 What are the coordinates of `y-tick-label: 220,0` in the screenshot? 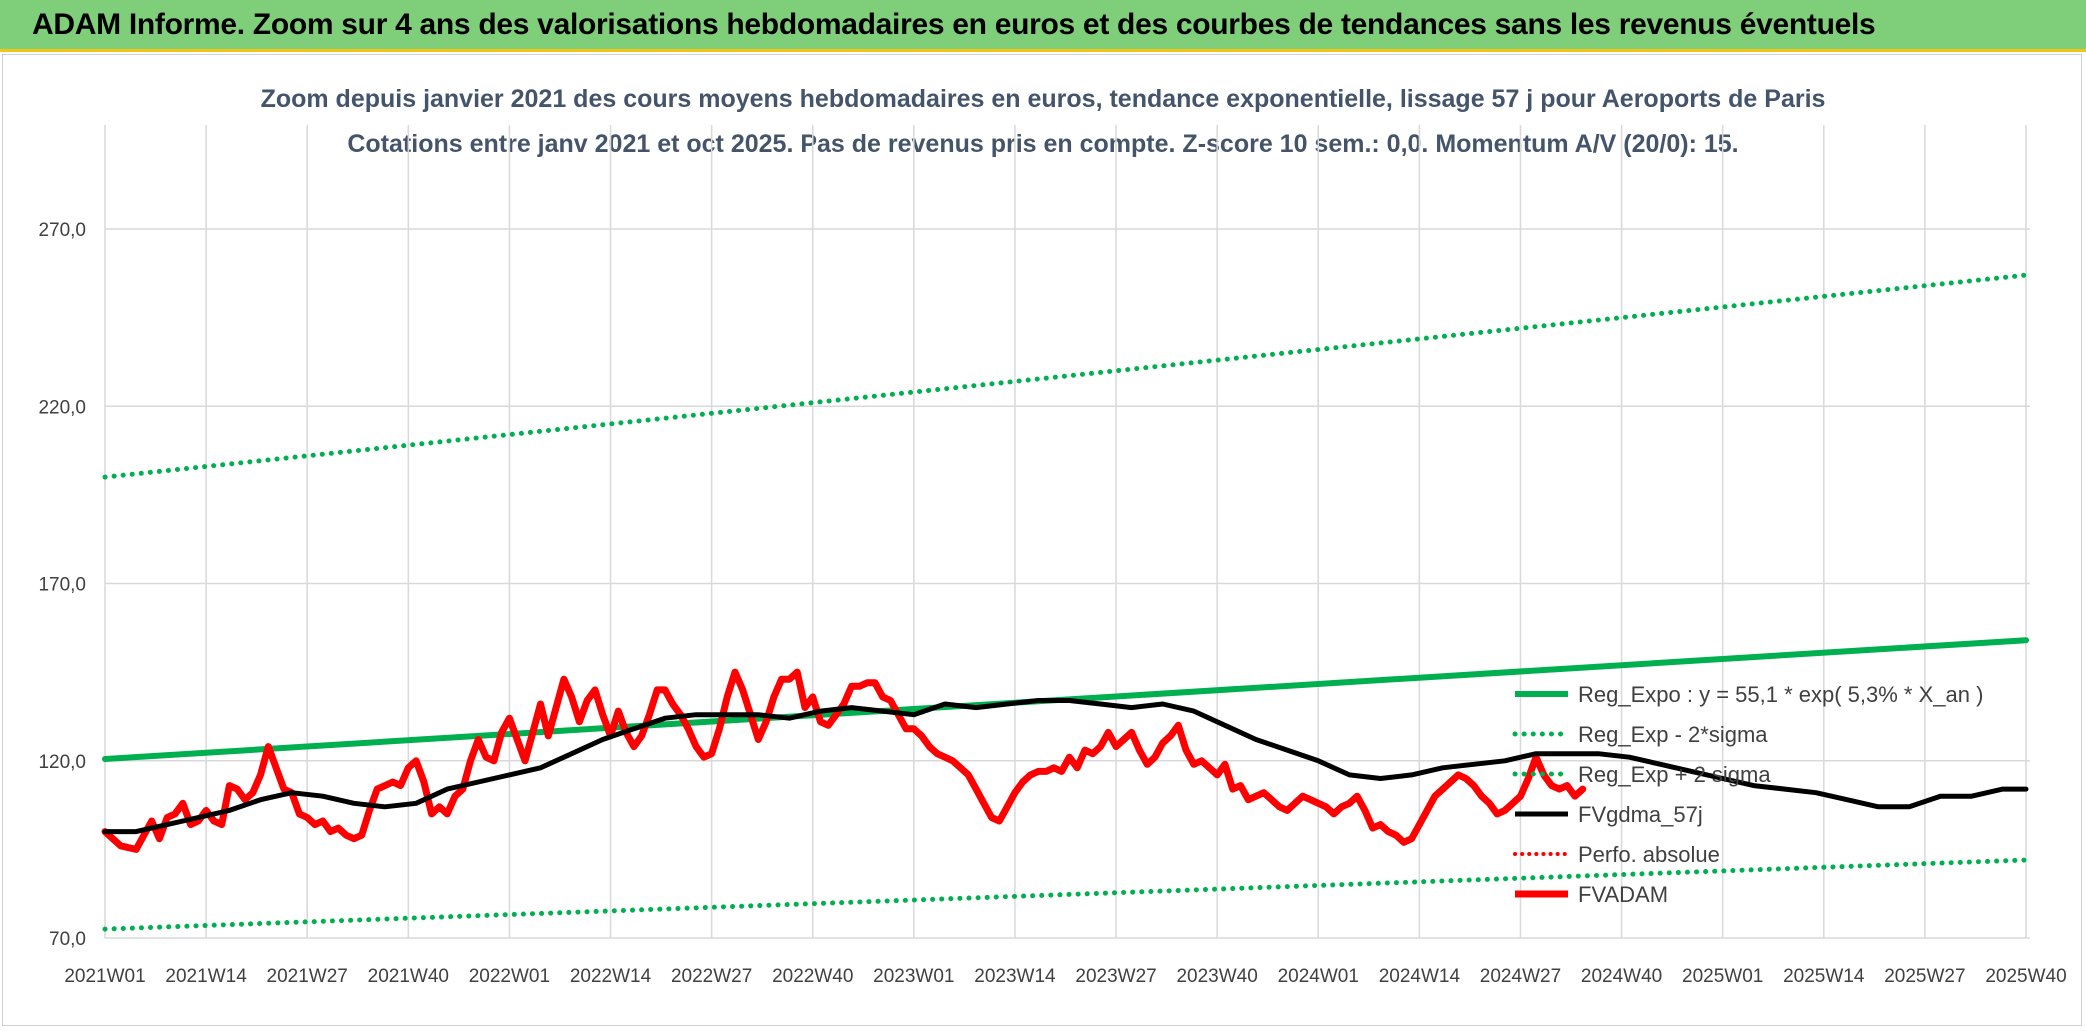 It's located at (62, 407).